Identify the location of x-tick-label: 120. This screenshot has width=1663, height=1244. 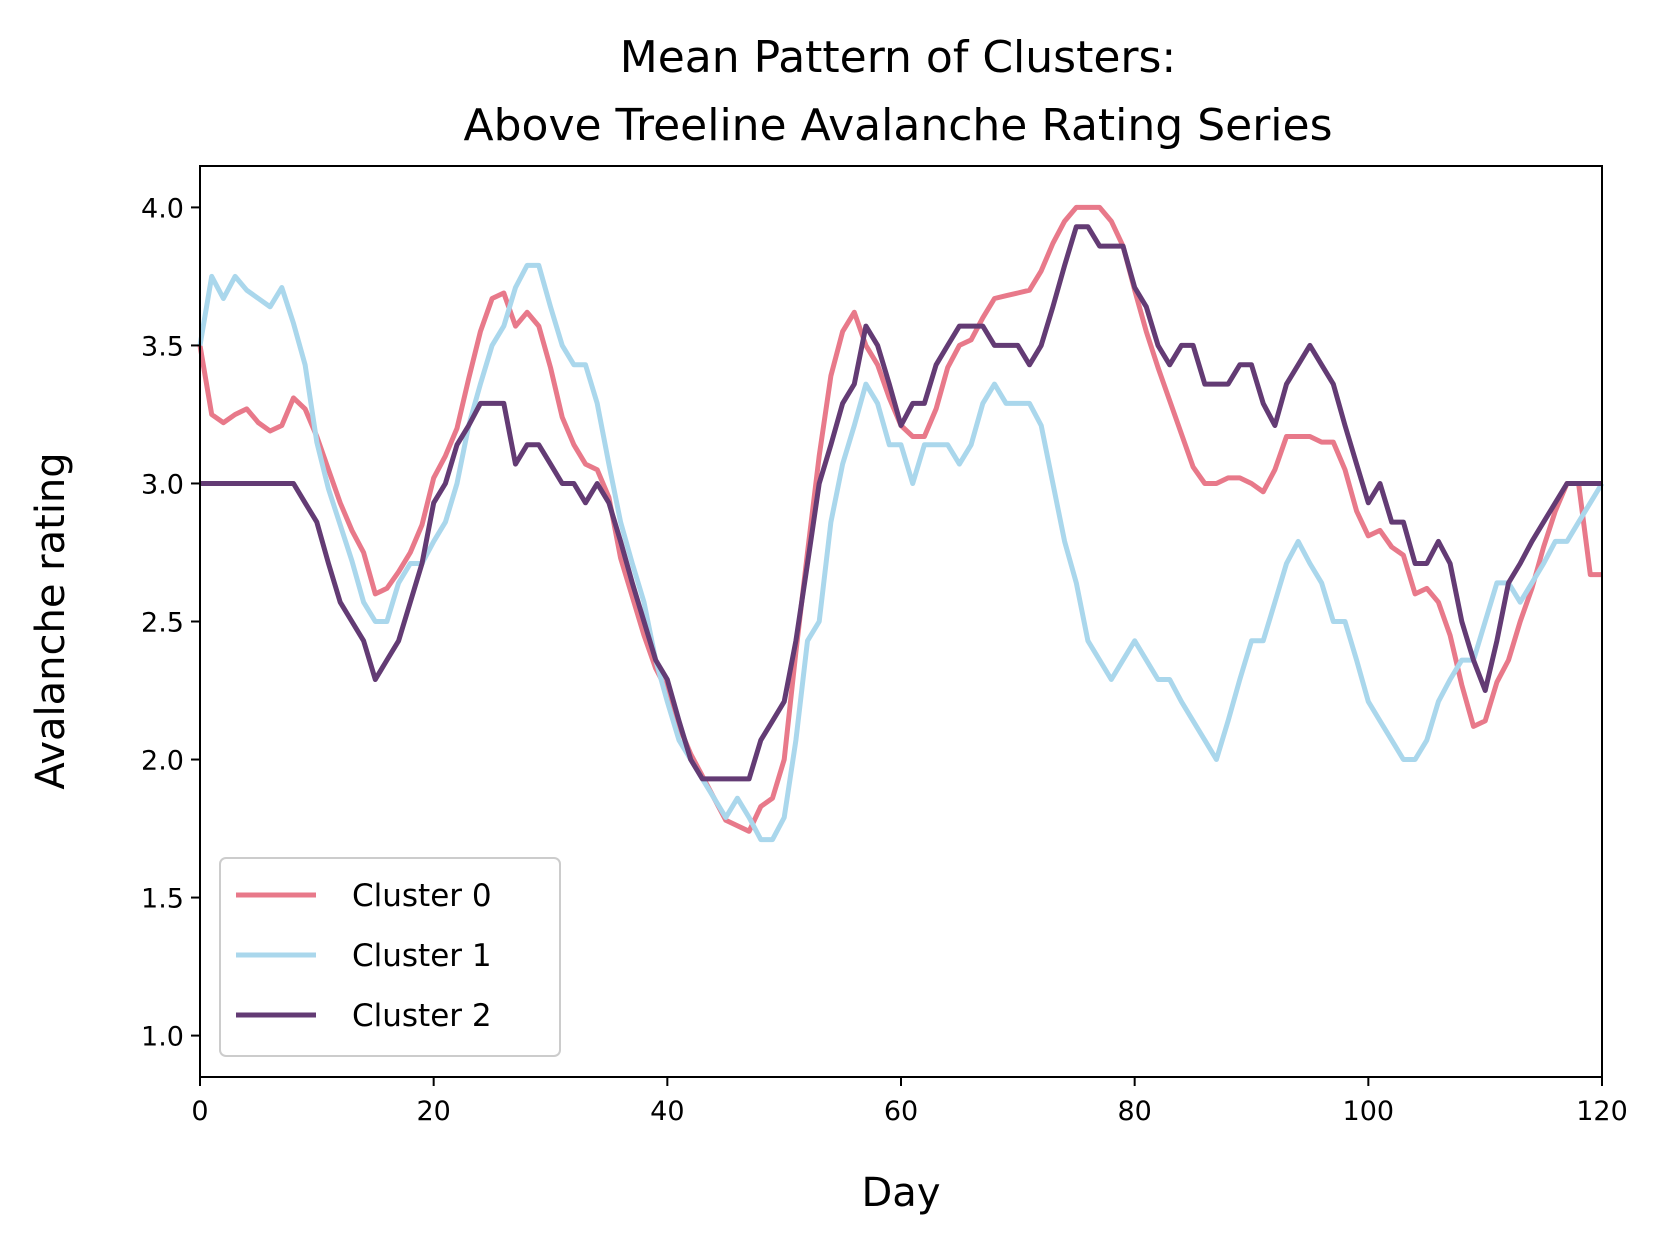
(1602, 1111).